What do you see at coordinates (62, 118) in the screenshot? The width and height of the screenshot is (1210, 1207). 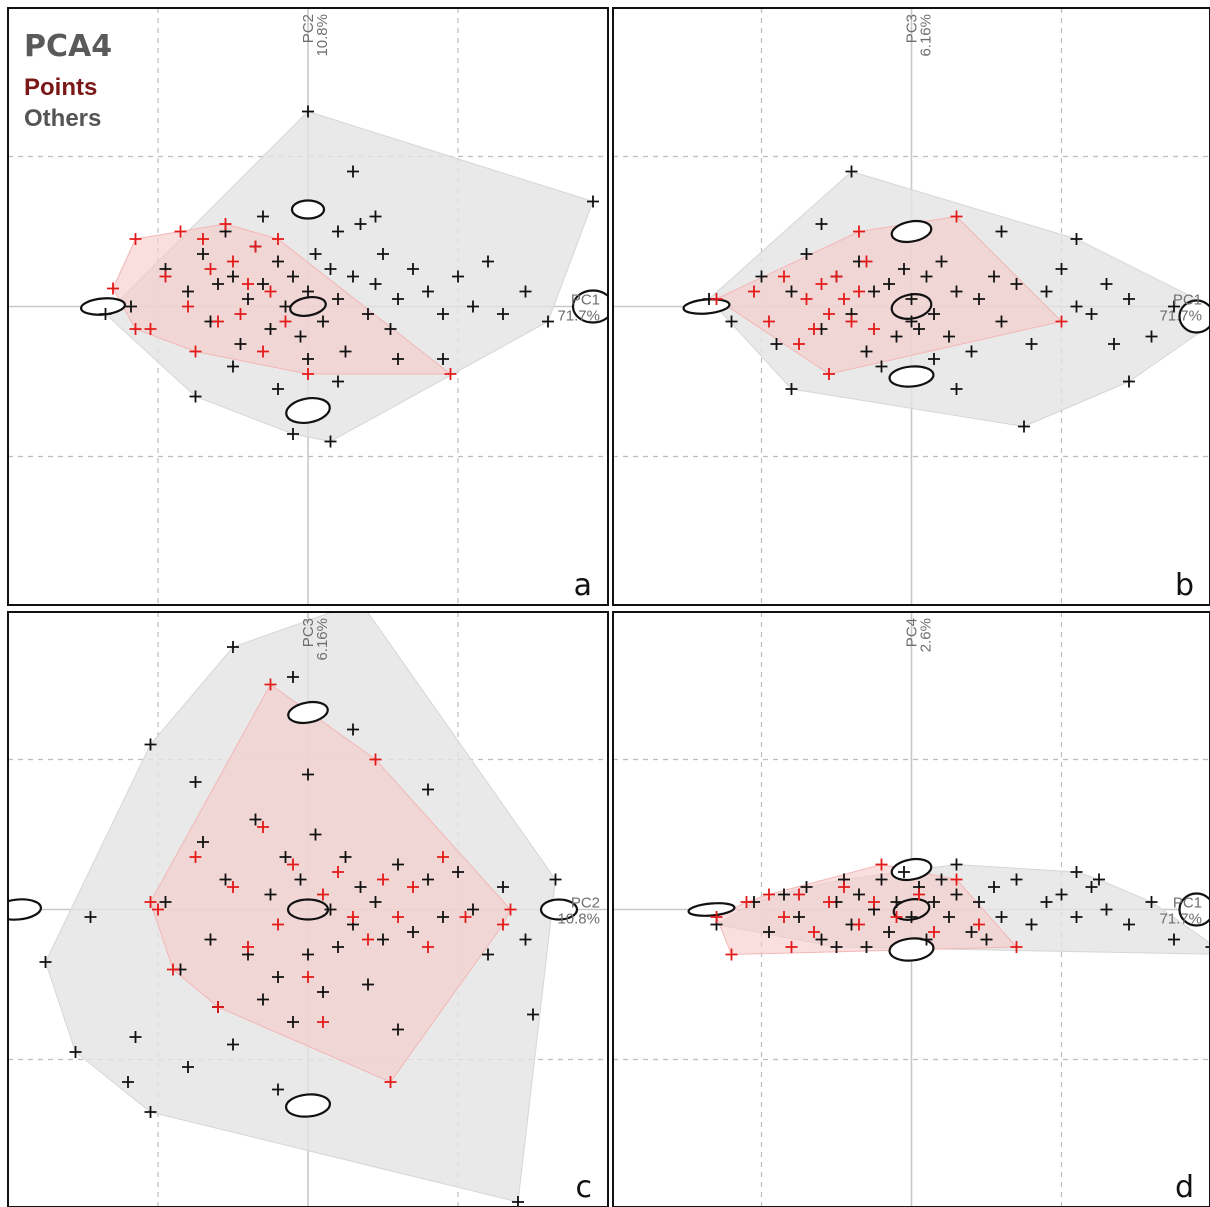 I see `legend-item-others: Others` at bounding box center [62, 118].